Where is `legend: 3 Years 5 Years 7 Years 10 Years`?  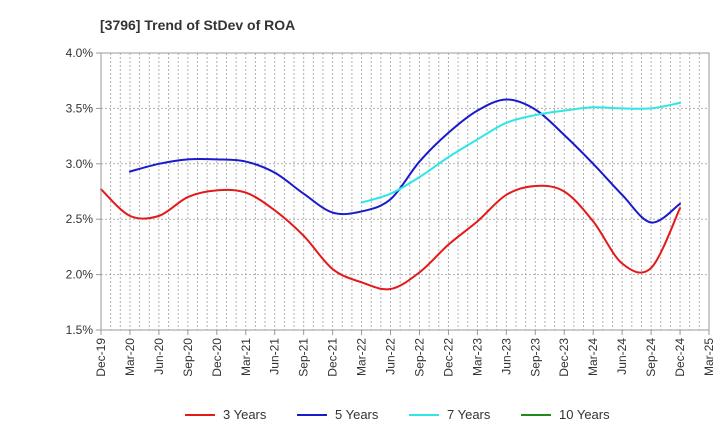
legend: 3 Years 5 Years 7 Years 10 Years is located at coordinates (397, 414).